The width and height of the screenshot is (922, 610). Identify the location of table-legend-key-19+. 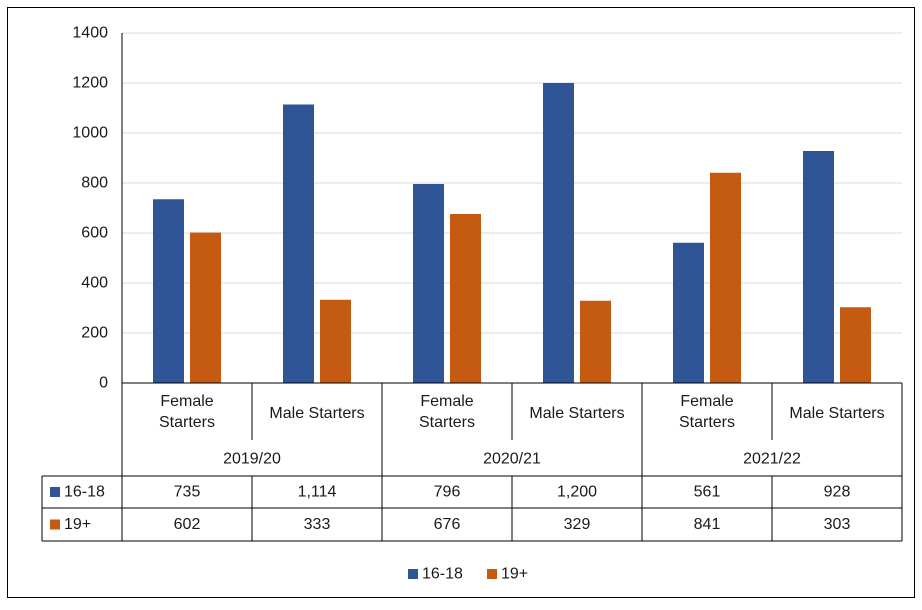
(55, 524).